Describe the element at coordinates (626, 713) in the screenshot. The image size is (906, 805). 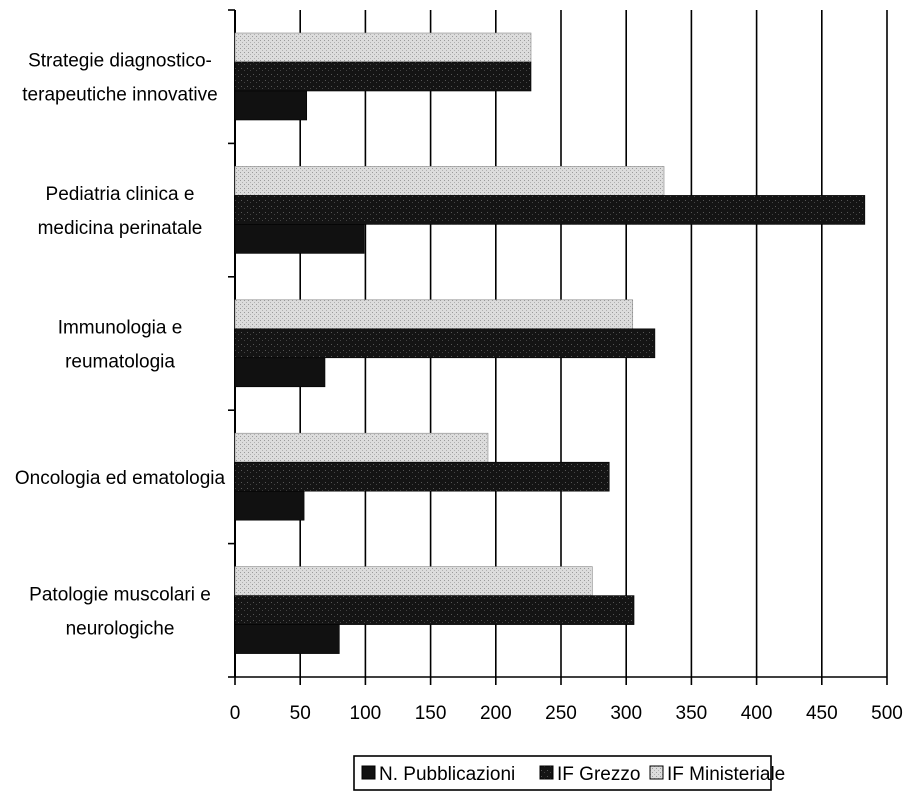
I see `x-tick-label: 300` at that location.